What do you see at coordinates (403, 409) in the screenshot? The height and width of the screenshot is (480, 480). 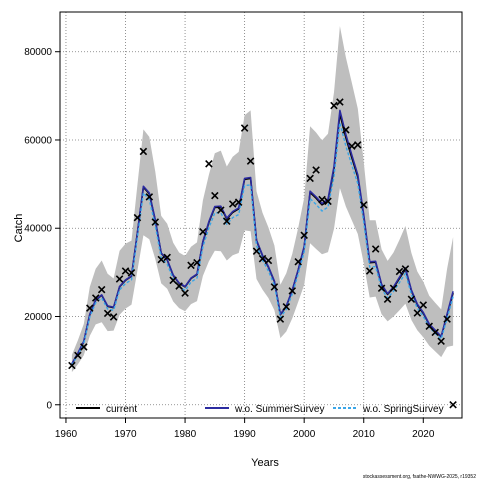 I see `legend-label-spring: w.o. SpringSurvey` at bounding box center [403, 409].